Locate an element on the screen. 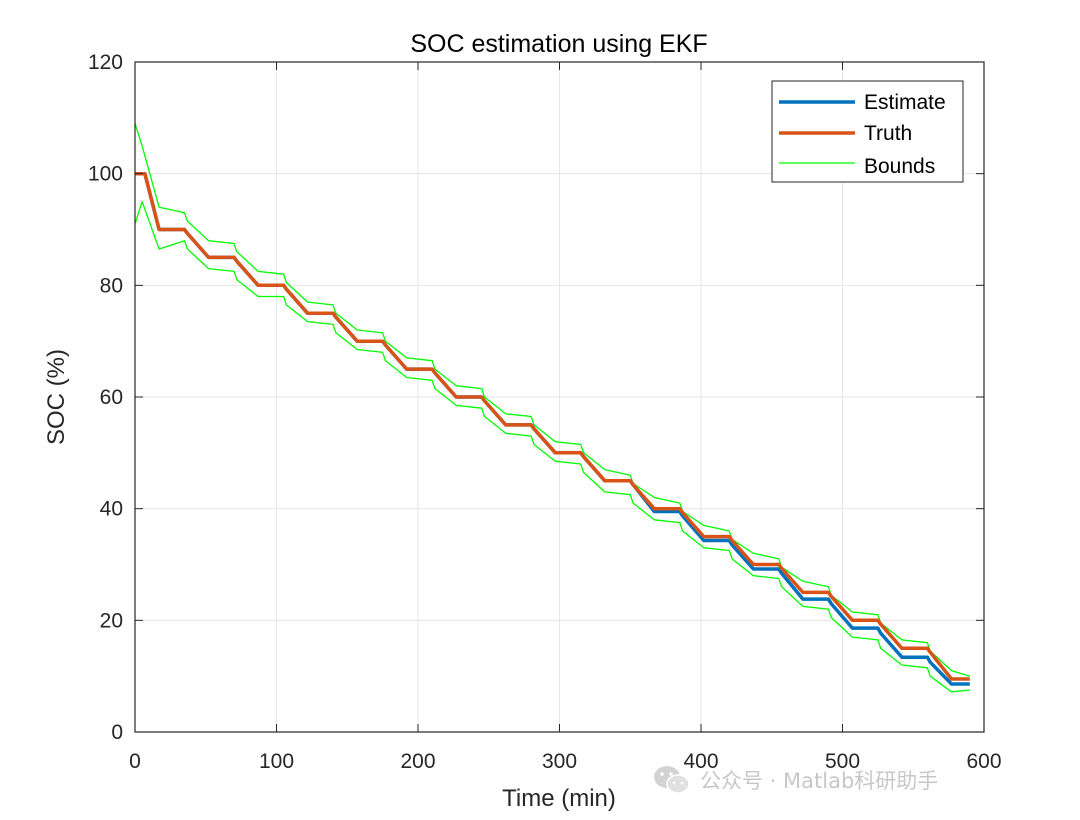 This screenshot has width=1080, height=820. y-axis-label: SOC (%) is located at coordinates (56, 397).